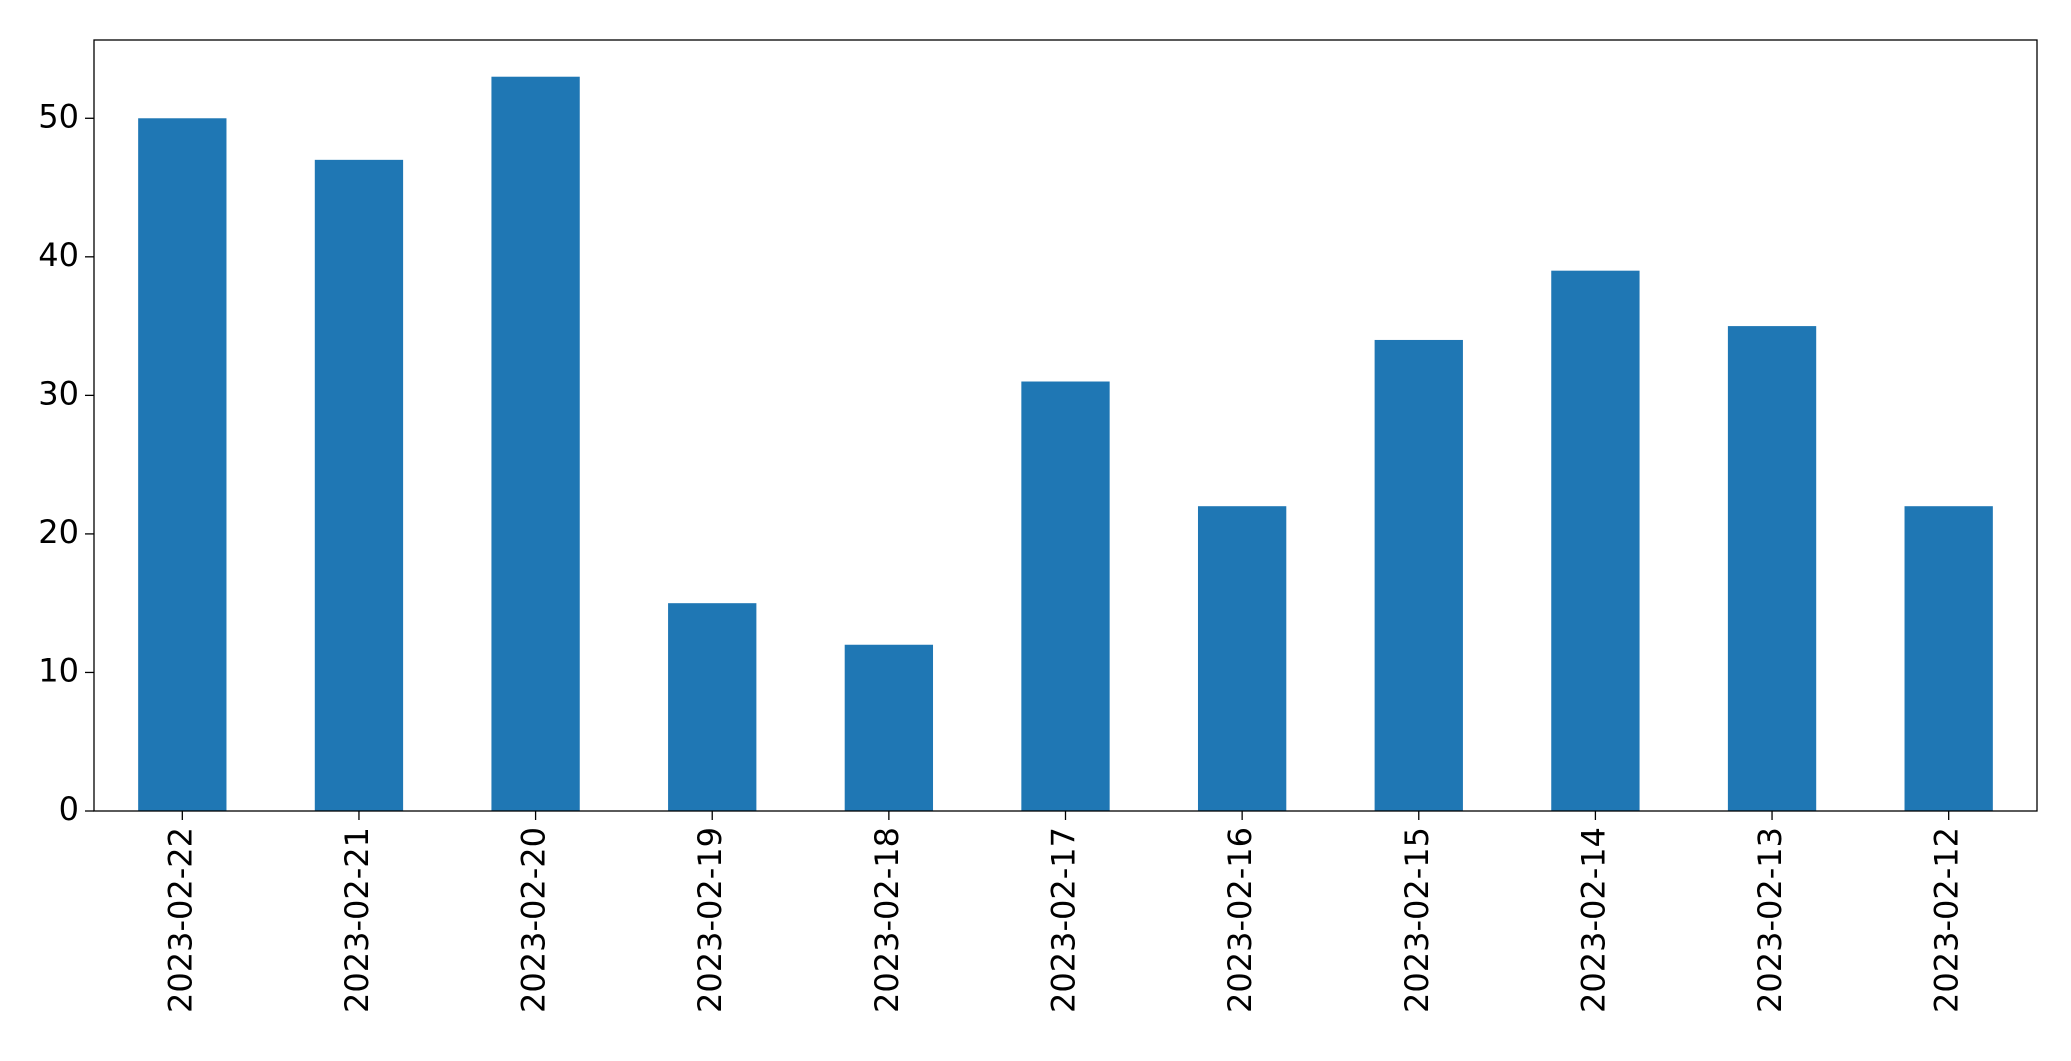 This screenshot has height=1061, width=2071. What do you see at coordinates (1593, 920) in the screenshot?
I see `x-tick-label: 2023-02-14` at bounding box center [1593, 920].